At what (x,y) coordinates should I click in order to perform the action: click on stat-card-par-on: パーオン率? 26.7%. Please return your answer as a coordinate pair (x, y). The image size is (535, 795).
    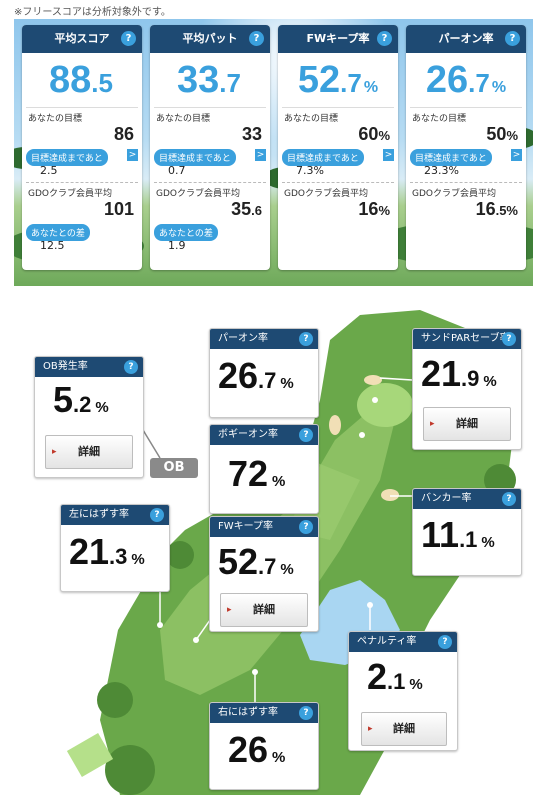
    Looking at the image, I should click on (264, 373).